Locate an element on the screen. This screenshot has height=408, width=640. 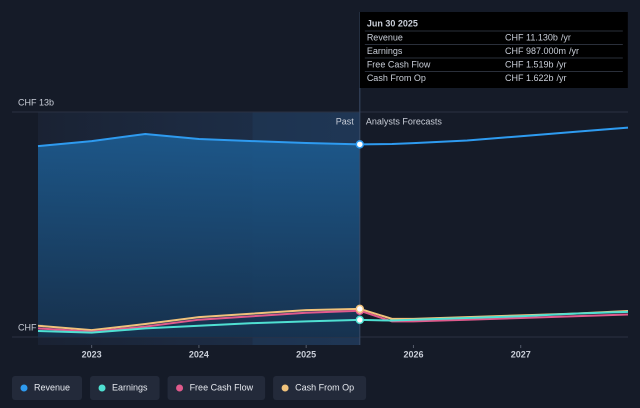
x-tick-label: 2027 is located at coordinates (521, 354).